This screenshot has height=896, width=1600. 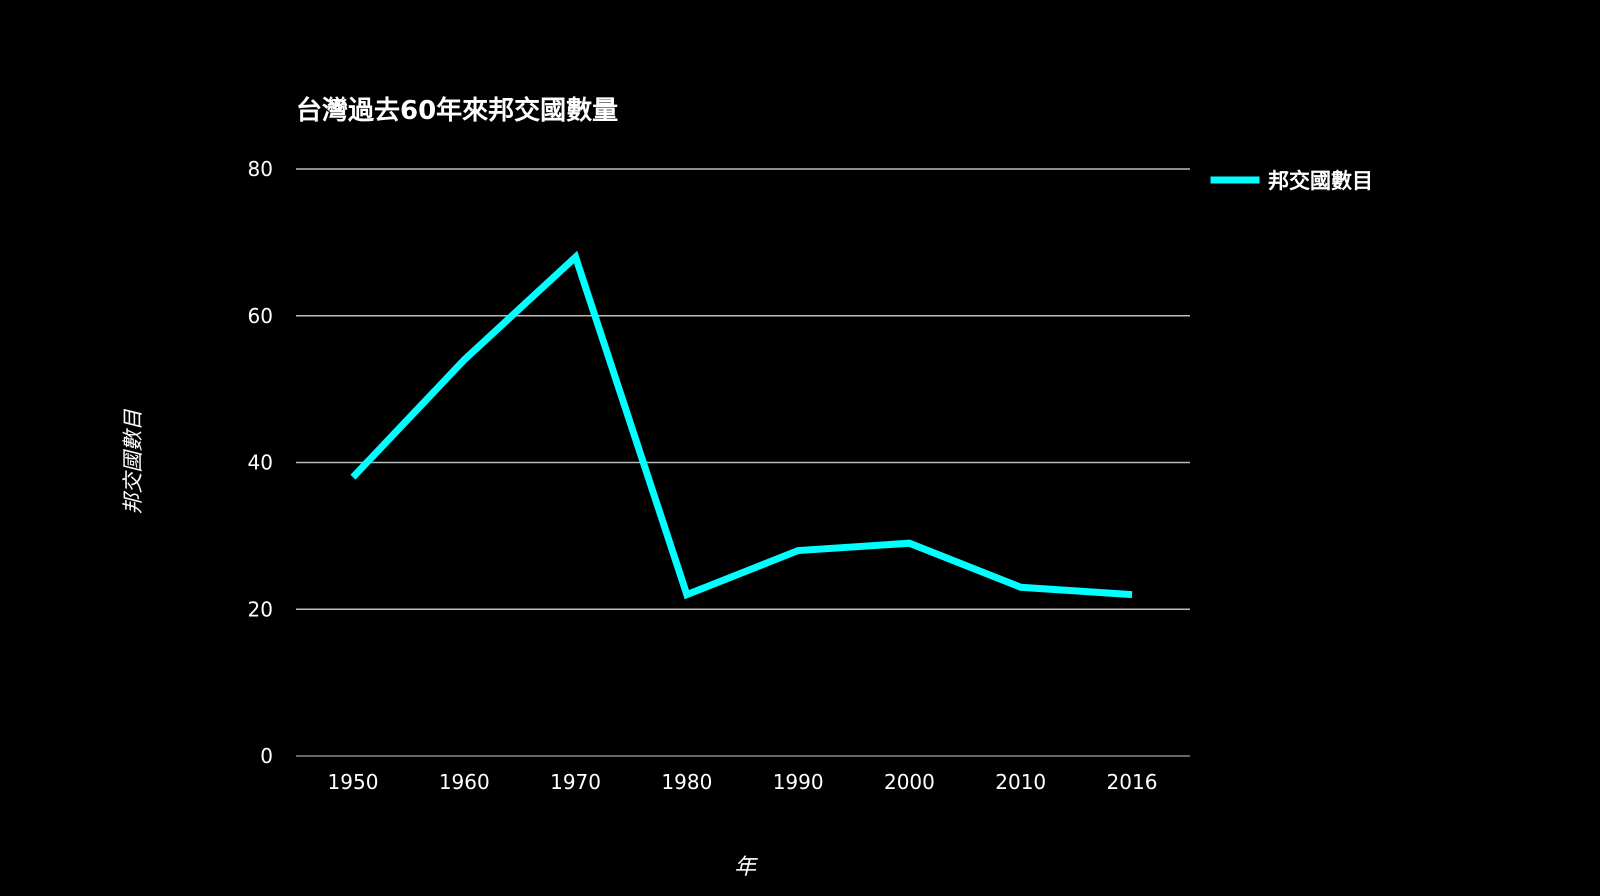 What do you see at coordinates (260, 316) in the screenshot?
I see `y-tick-label: 60` at bounding box center [260, 316].